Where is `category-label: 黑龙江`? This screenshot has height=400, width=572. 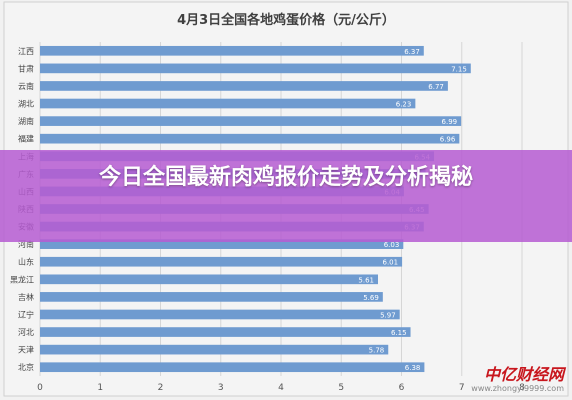 category-label: 黑龙江 is located at coordinates (22, 279).